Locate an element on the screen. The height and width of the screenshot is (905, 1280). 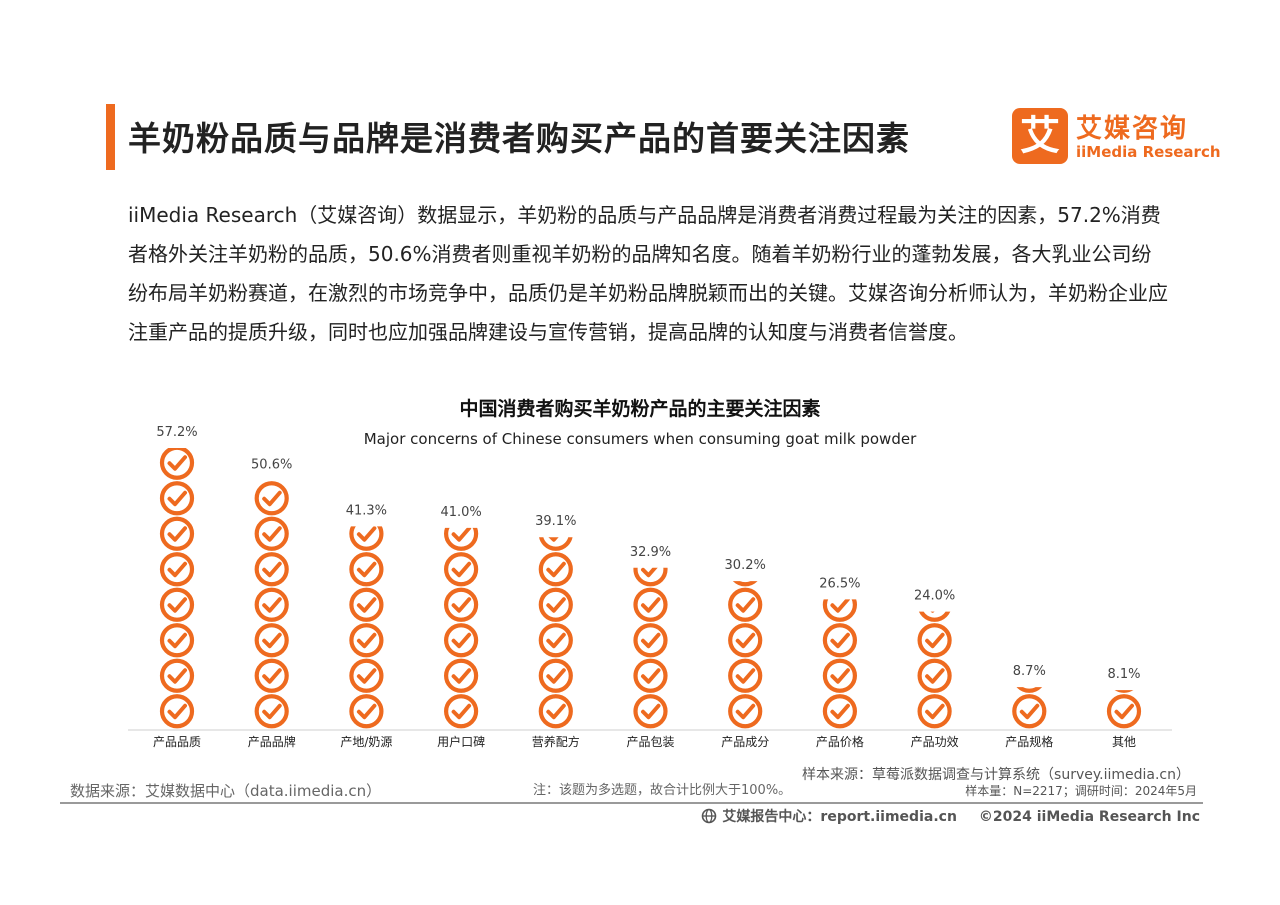
category-label: 产品成分 is located at coordinates (745, 742).